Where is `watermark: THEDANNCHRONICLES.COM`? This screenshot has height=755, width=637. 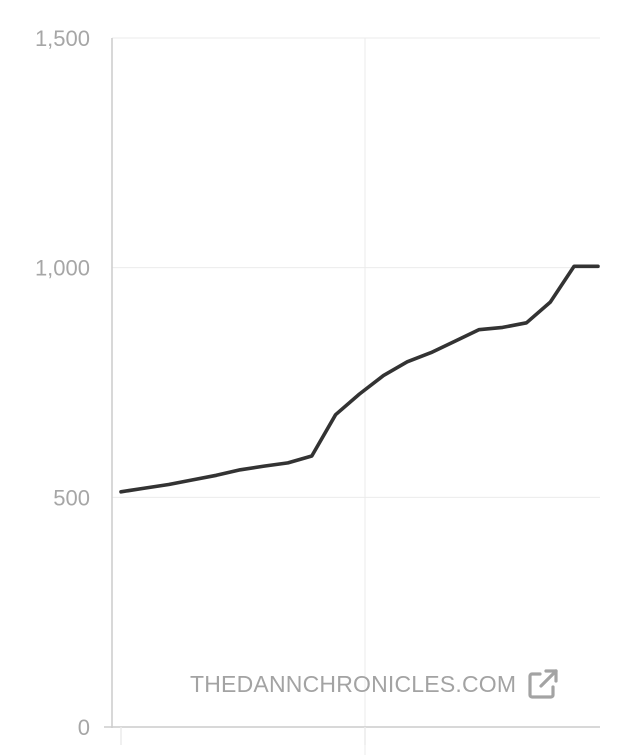
watermark: THEDANNCHRONICLES.COM is located at coordinates (375, 684).